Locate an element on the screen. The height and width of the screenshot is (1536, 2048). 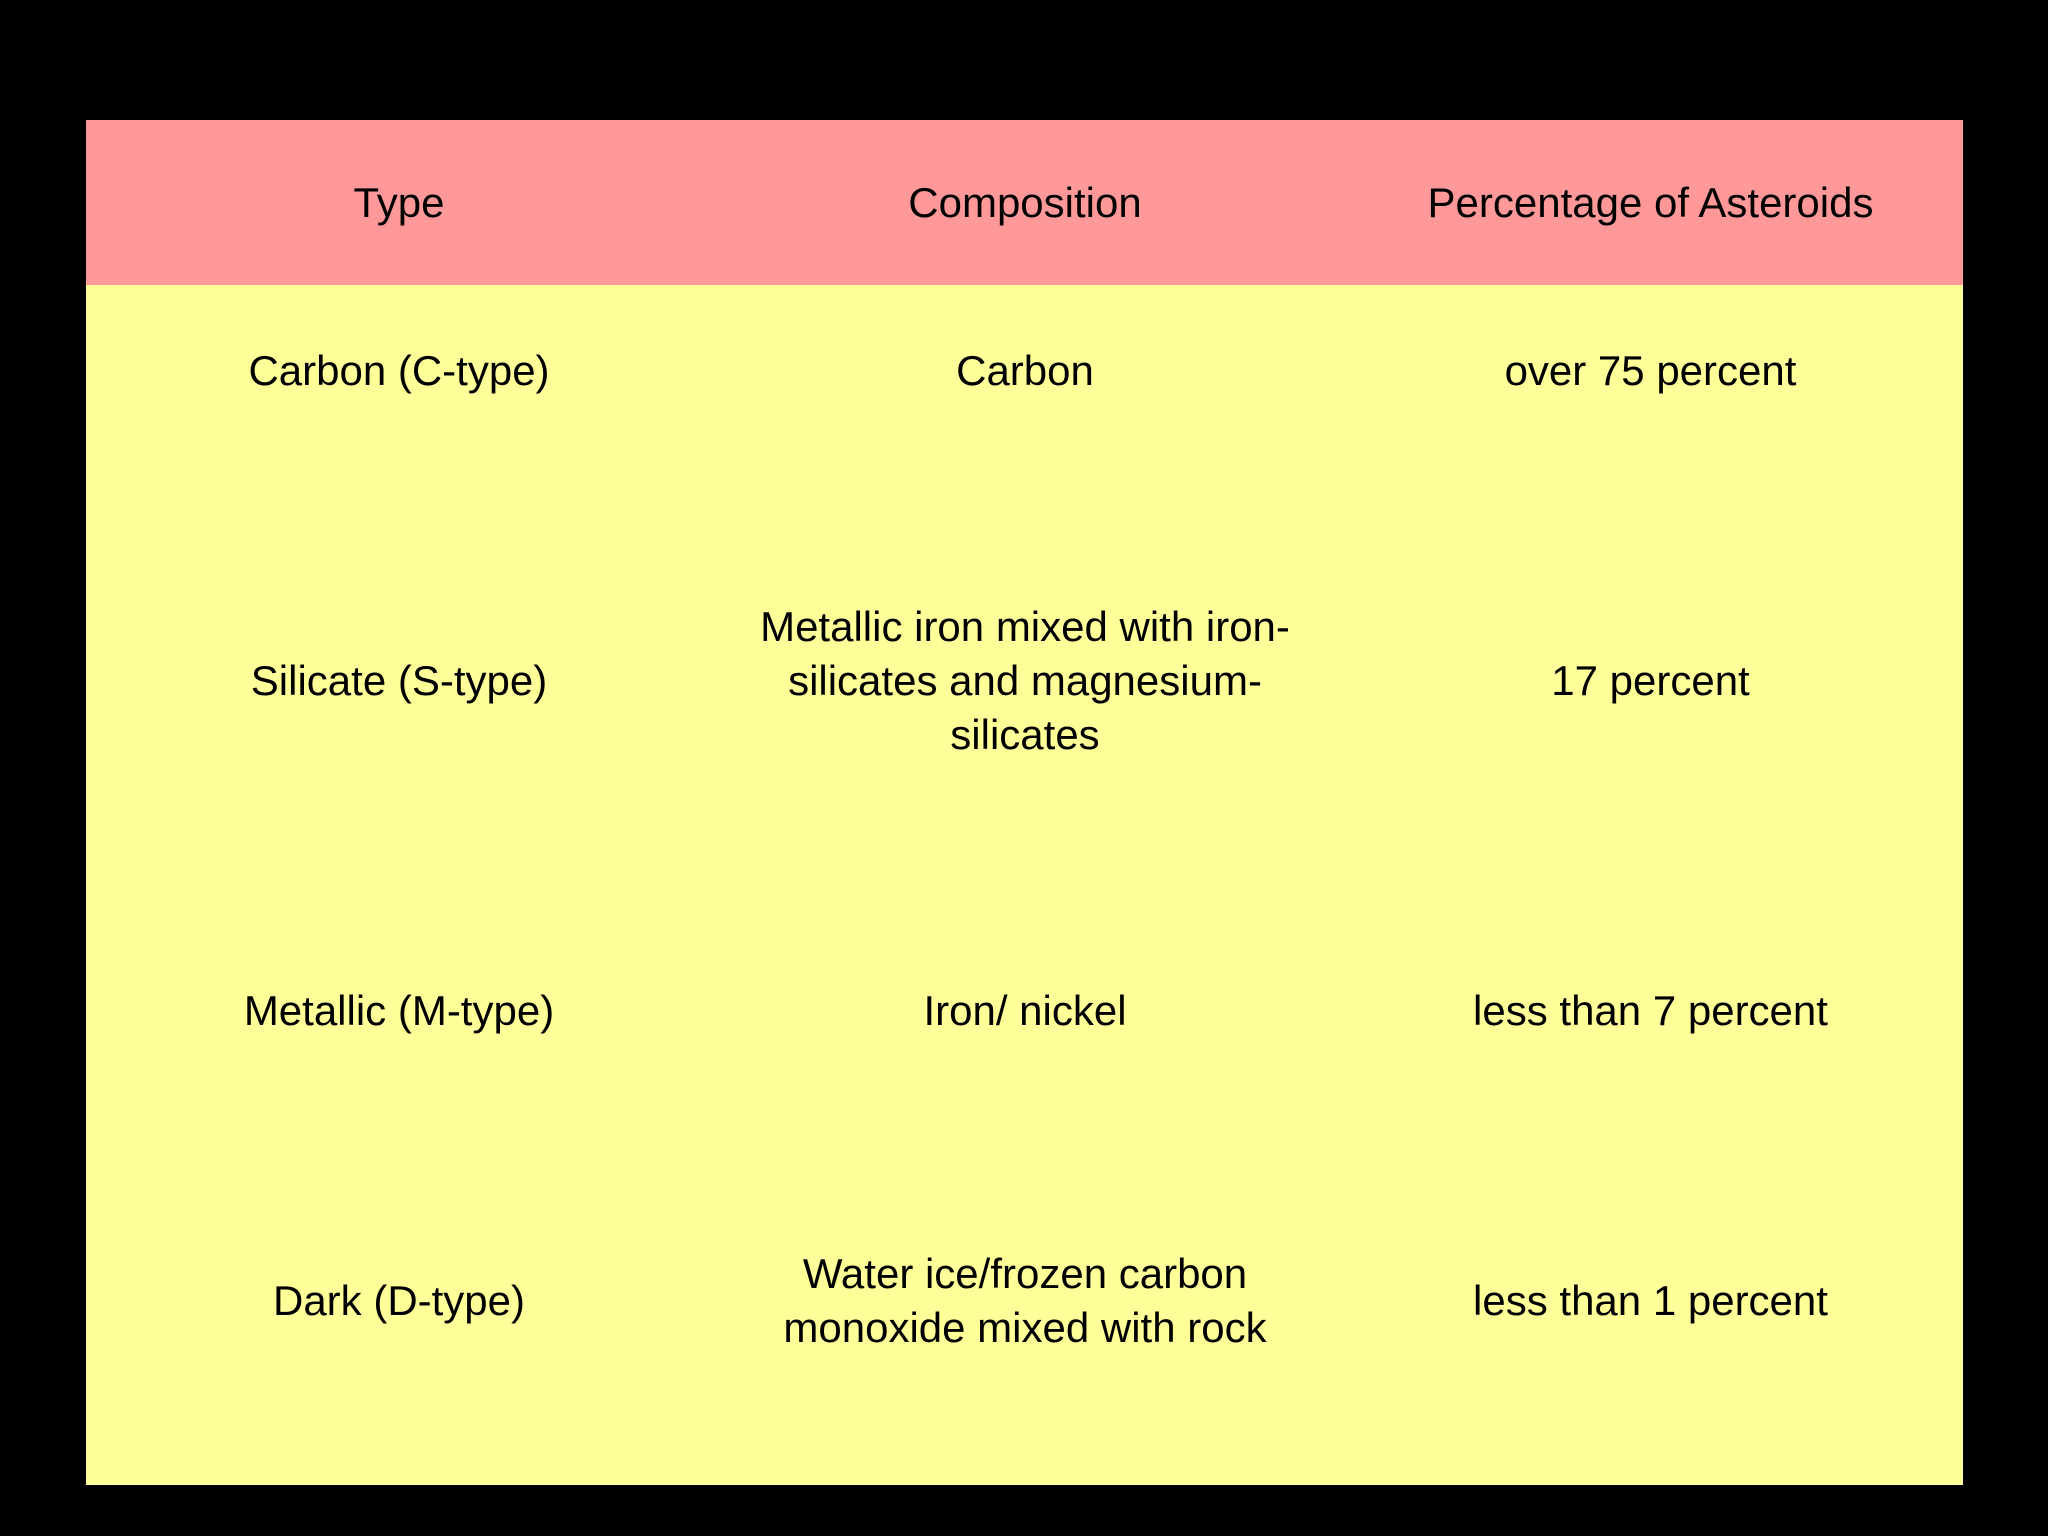
header-type: Type is located at coordinates (399, 202).